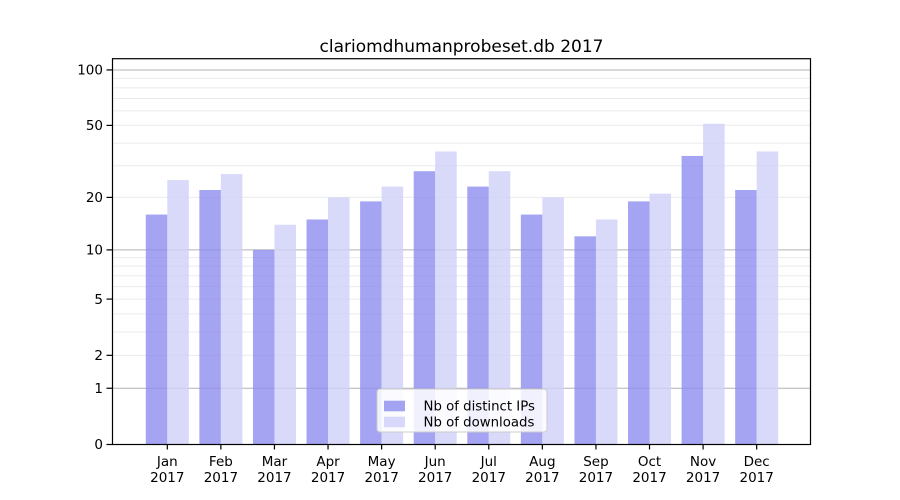 This screenshot has width=900, height=500. Describe the element at coordinates (317, 332) in the screenshot. I see `bar-apr-distinct-ips` at that location.